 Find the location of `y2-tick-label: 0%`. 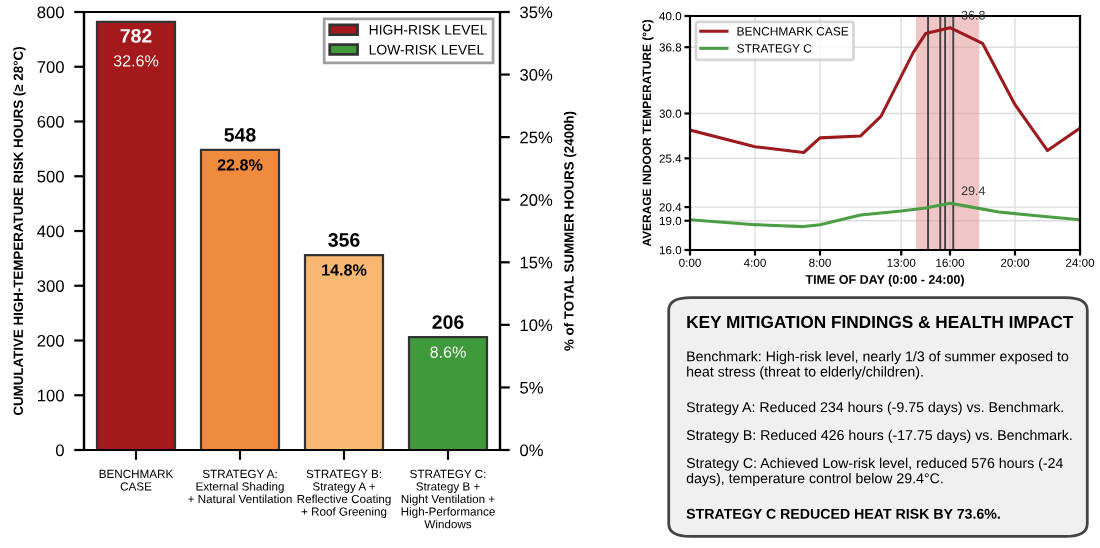

y2-tick-label: 0% is located at coordinates (531, 450).